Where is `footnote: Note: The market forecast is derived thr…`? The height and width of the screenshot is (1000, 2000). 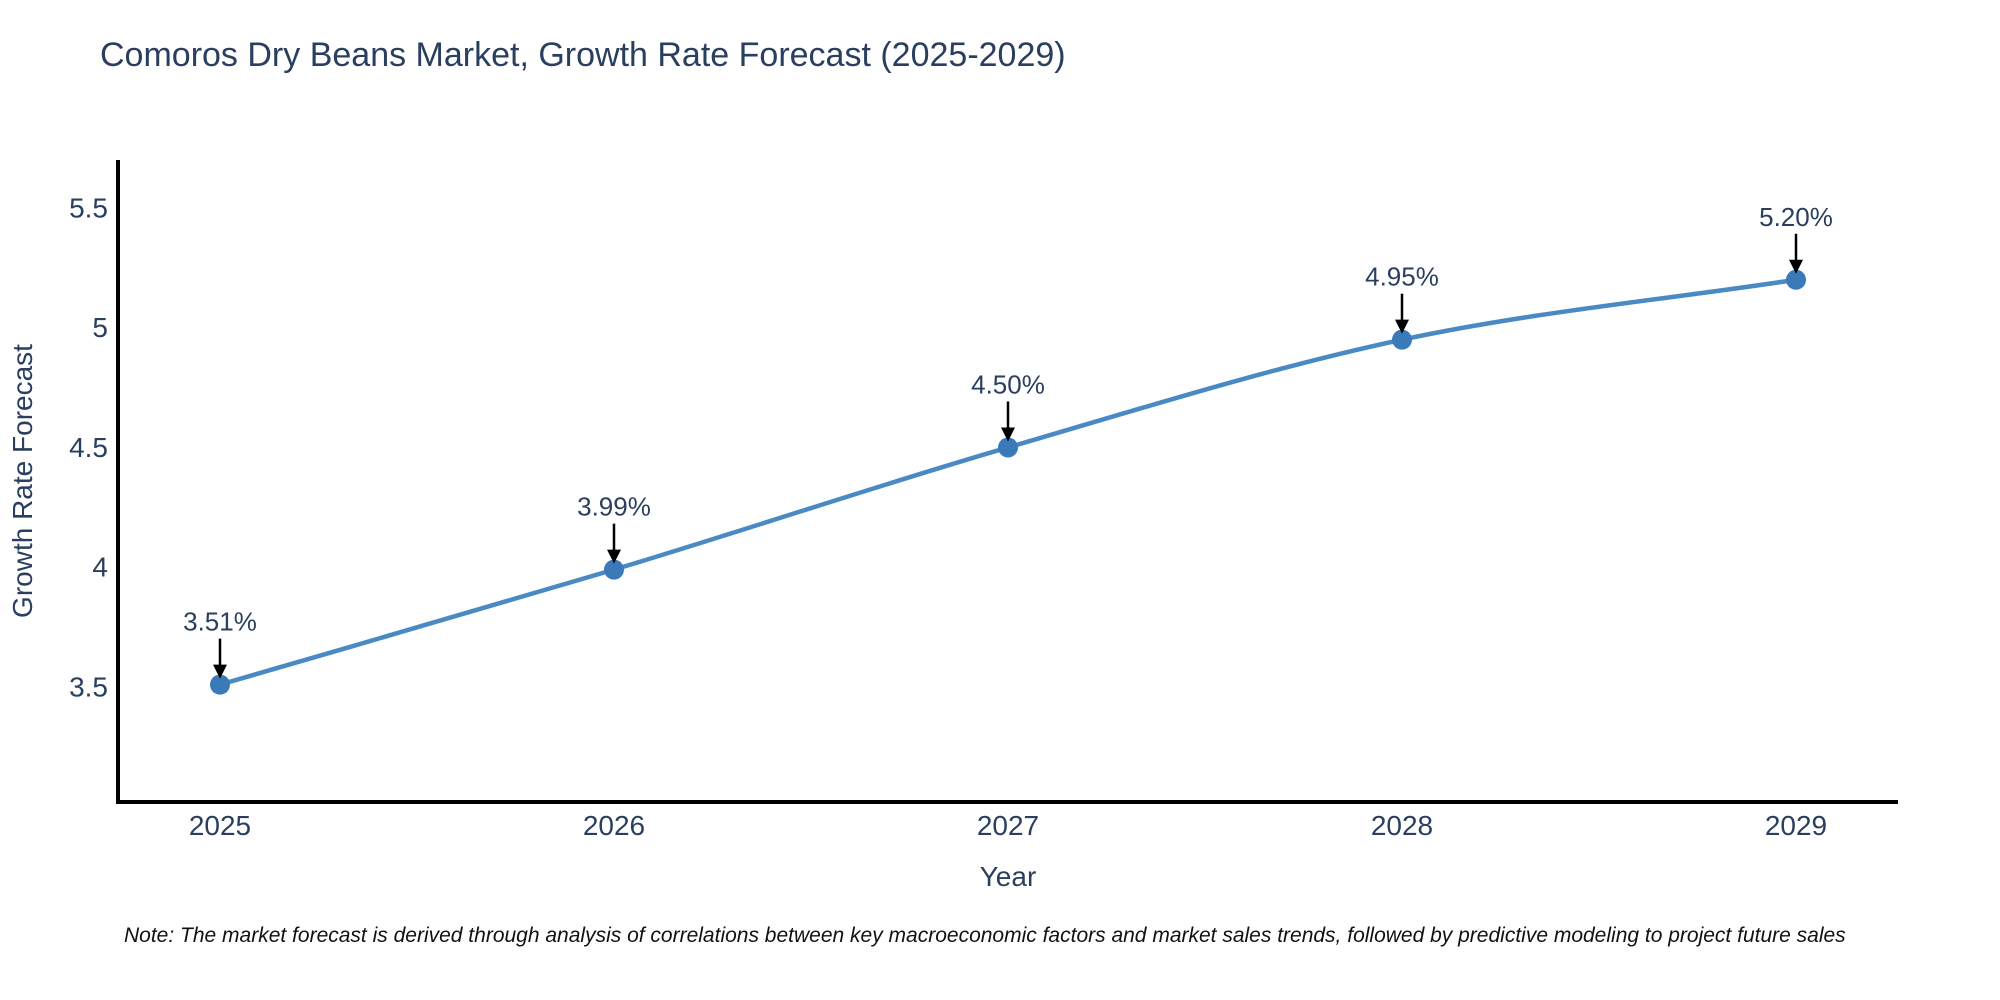
footnote: Note: The market forecast is derived thr… is located at coordinates (985, 935).